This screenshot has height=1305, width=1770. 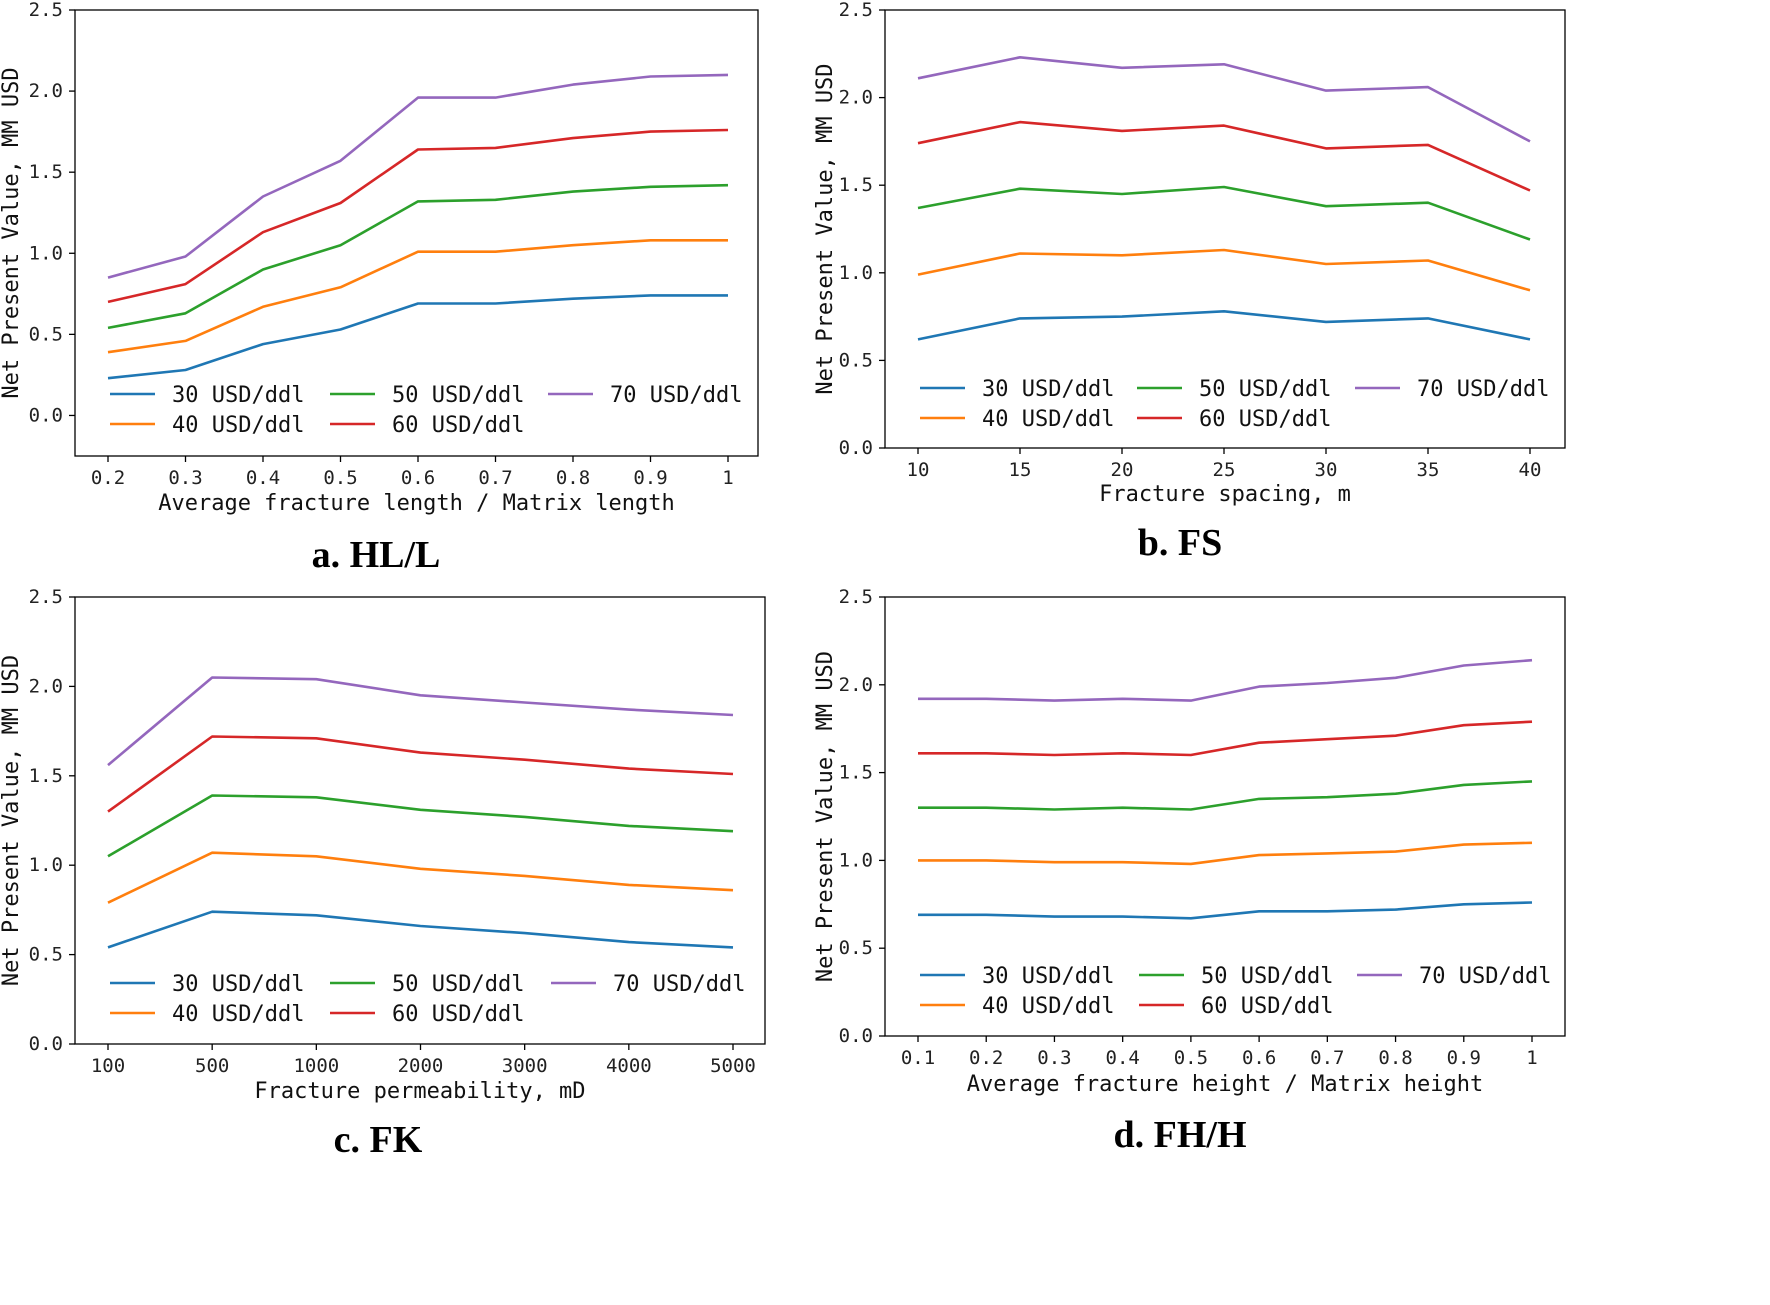 I want to click on x-tick-label: 20, so click(x=1122, y=470).